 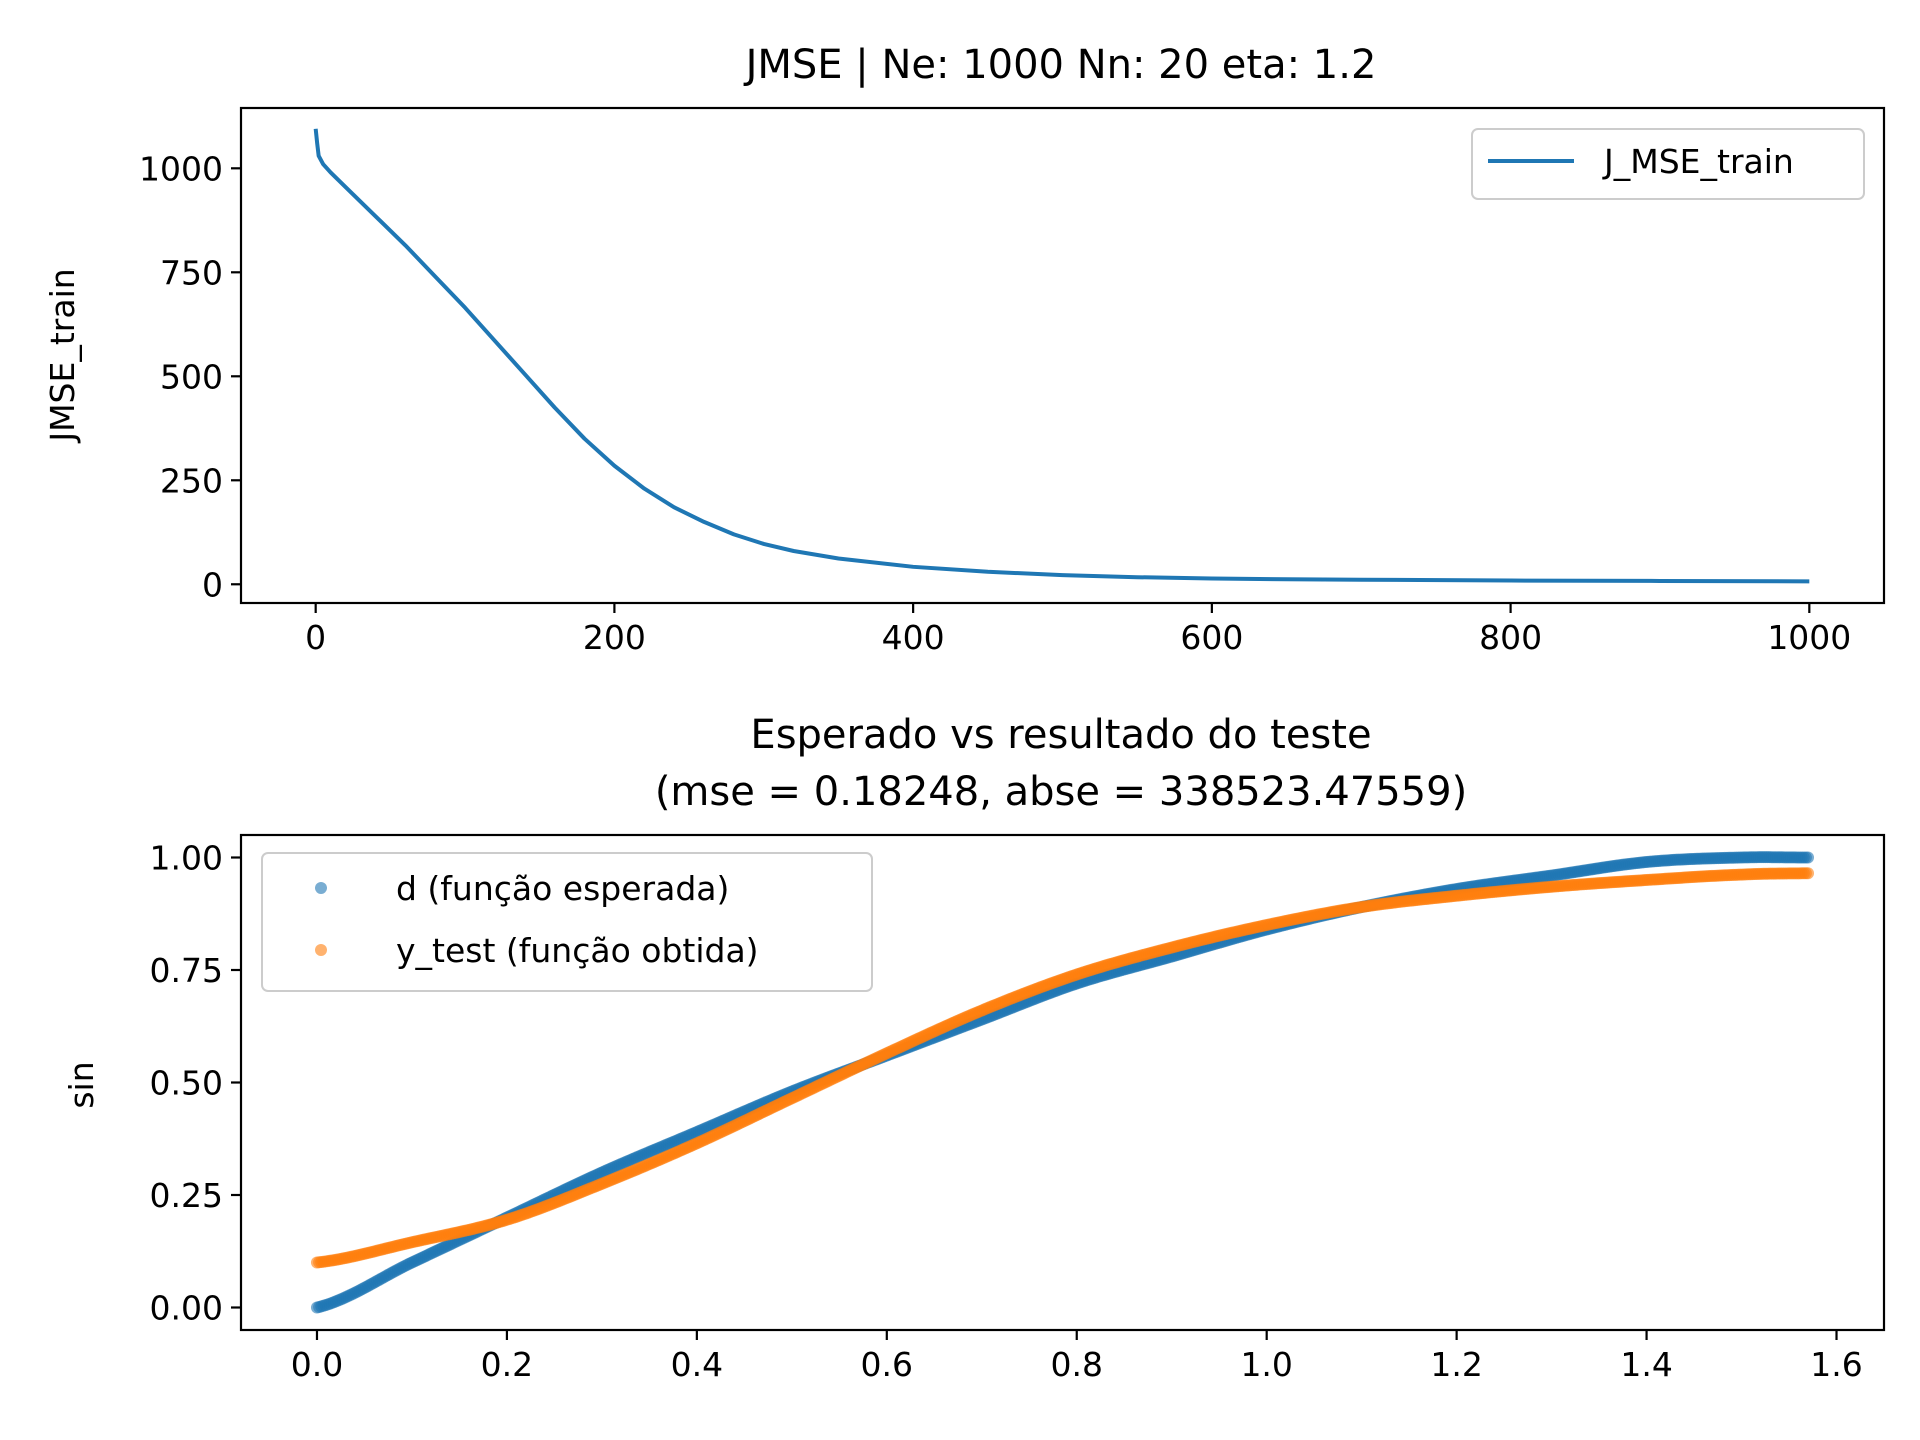 I want to click on chart-test-xtick-label: 1.0, so click(x=1266, y=1364).